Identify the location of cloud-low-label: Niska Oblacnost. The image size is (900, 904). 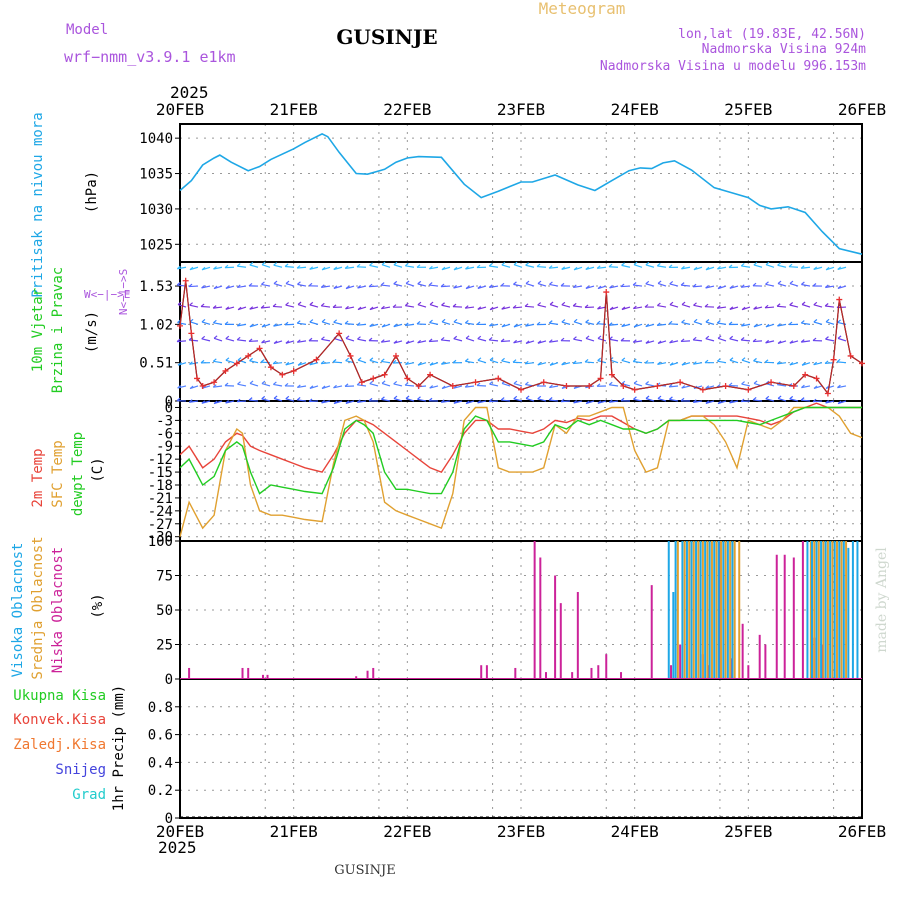
(58, 610).